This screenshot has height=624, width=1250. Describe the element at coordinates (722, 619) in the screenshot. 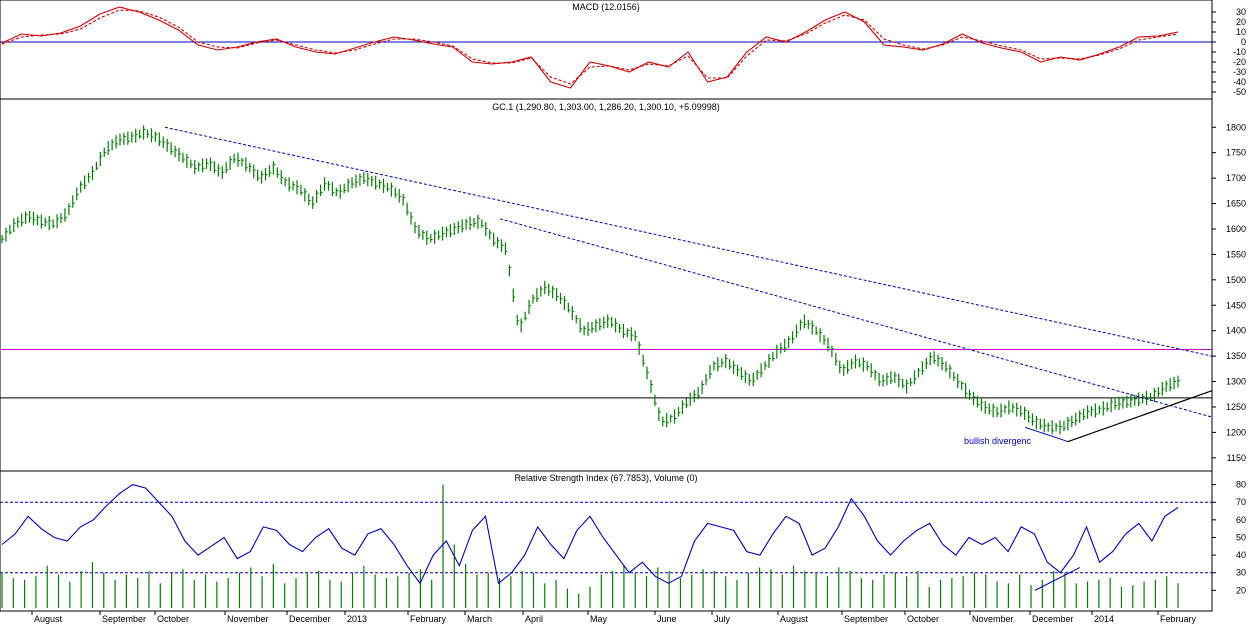

I see `x-tick-label: July` at that location.